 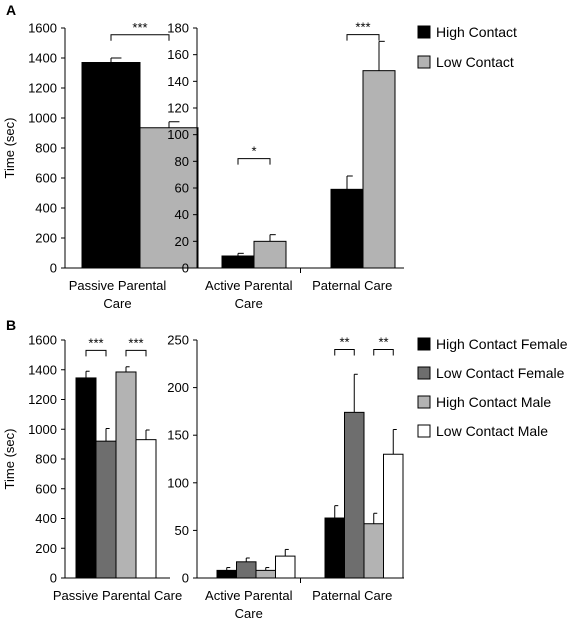 I want to click on y-tick-label: 50, so click(x=182, y=530).